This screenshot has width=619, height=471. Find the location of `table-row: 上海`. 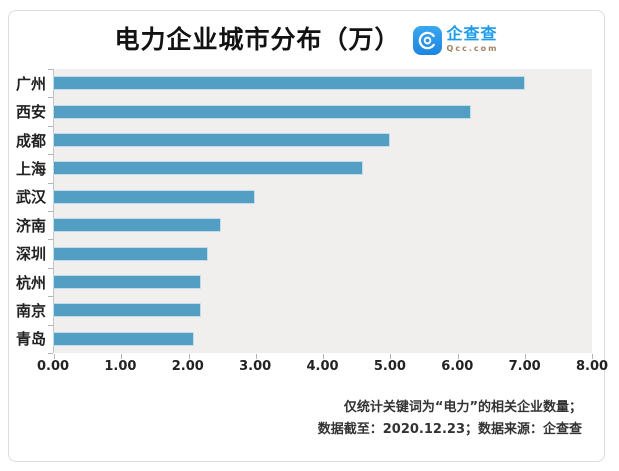

table-row: 上海 is located at coordinates (300, 168).